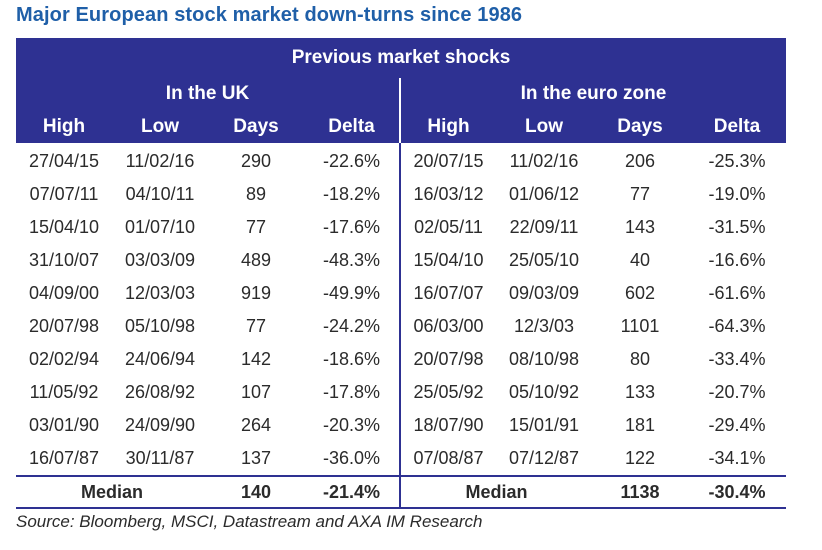 Image resolution: width=822 pixels, height=550 pixels. What do you see at coordinates (544, 194) in the screenshot?
I see `euro-low-cell: 01/06/12` at bounding box center [544, 194].